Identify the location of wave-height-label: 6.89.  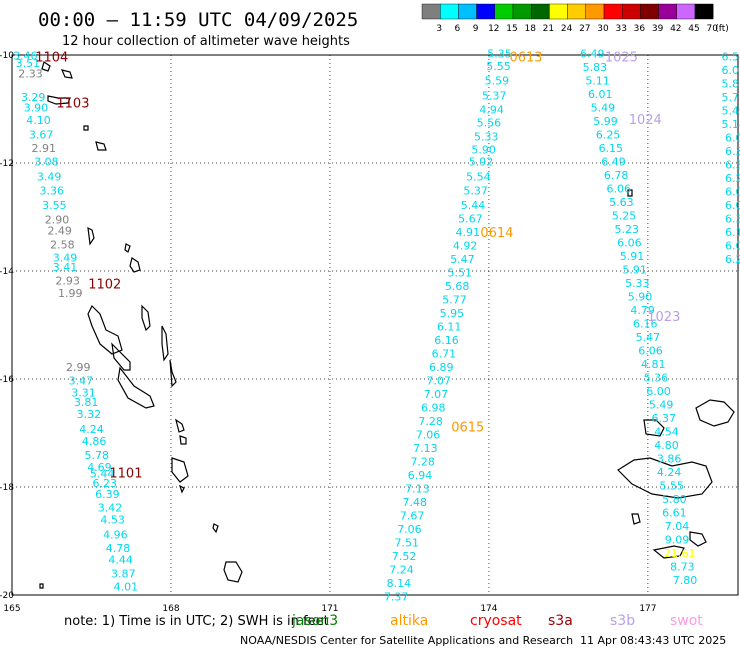
(441, 367).